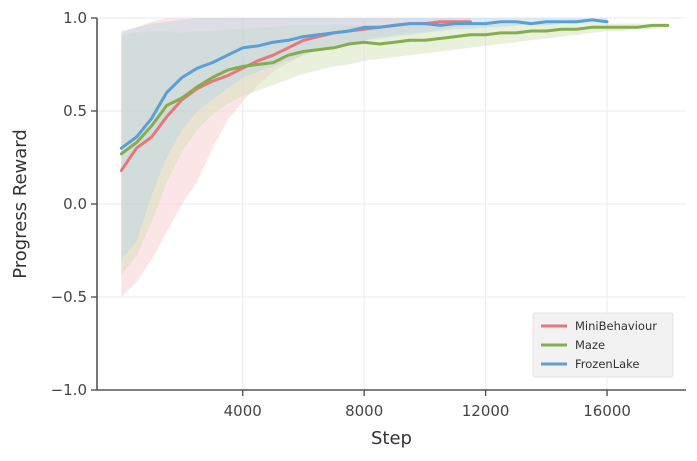 The image size is (697, 461). What do you see at coordinates (590, 345) in the screenshot?
I see `legend-label-maze: Maze` at bounding box center [590, 345].